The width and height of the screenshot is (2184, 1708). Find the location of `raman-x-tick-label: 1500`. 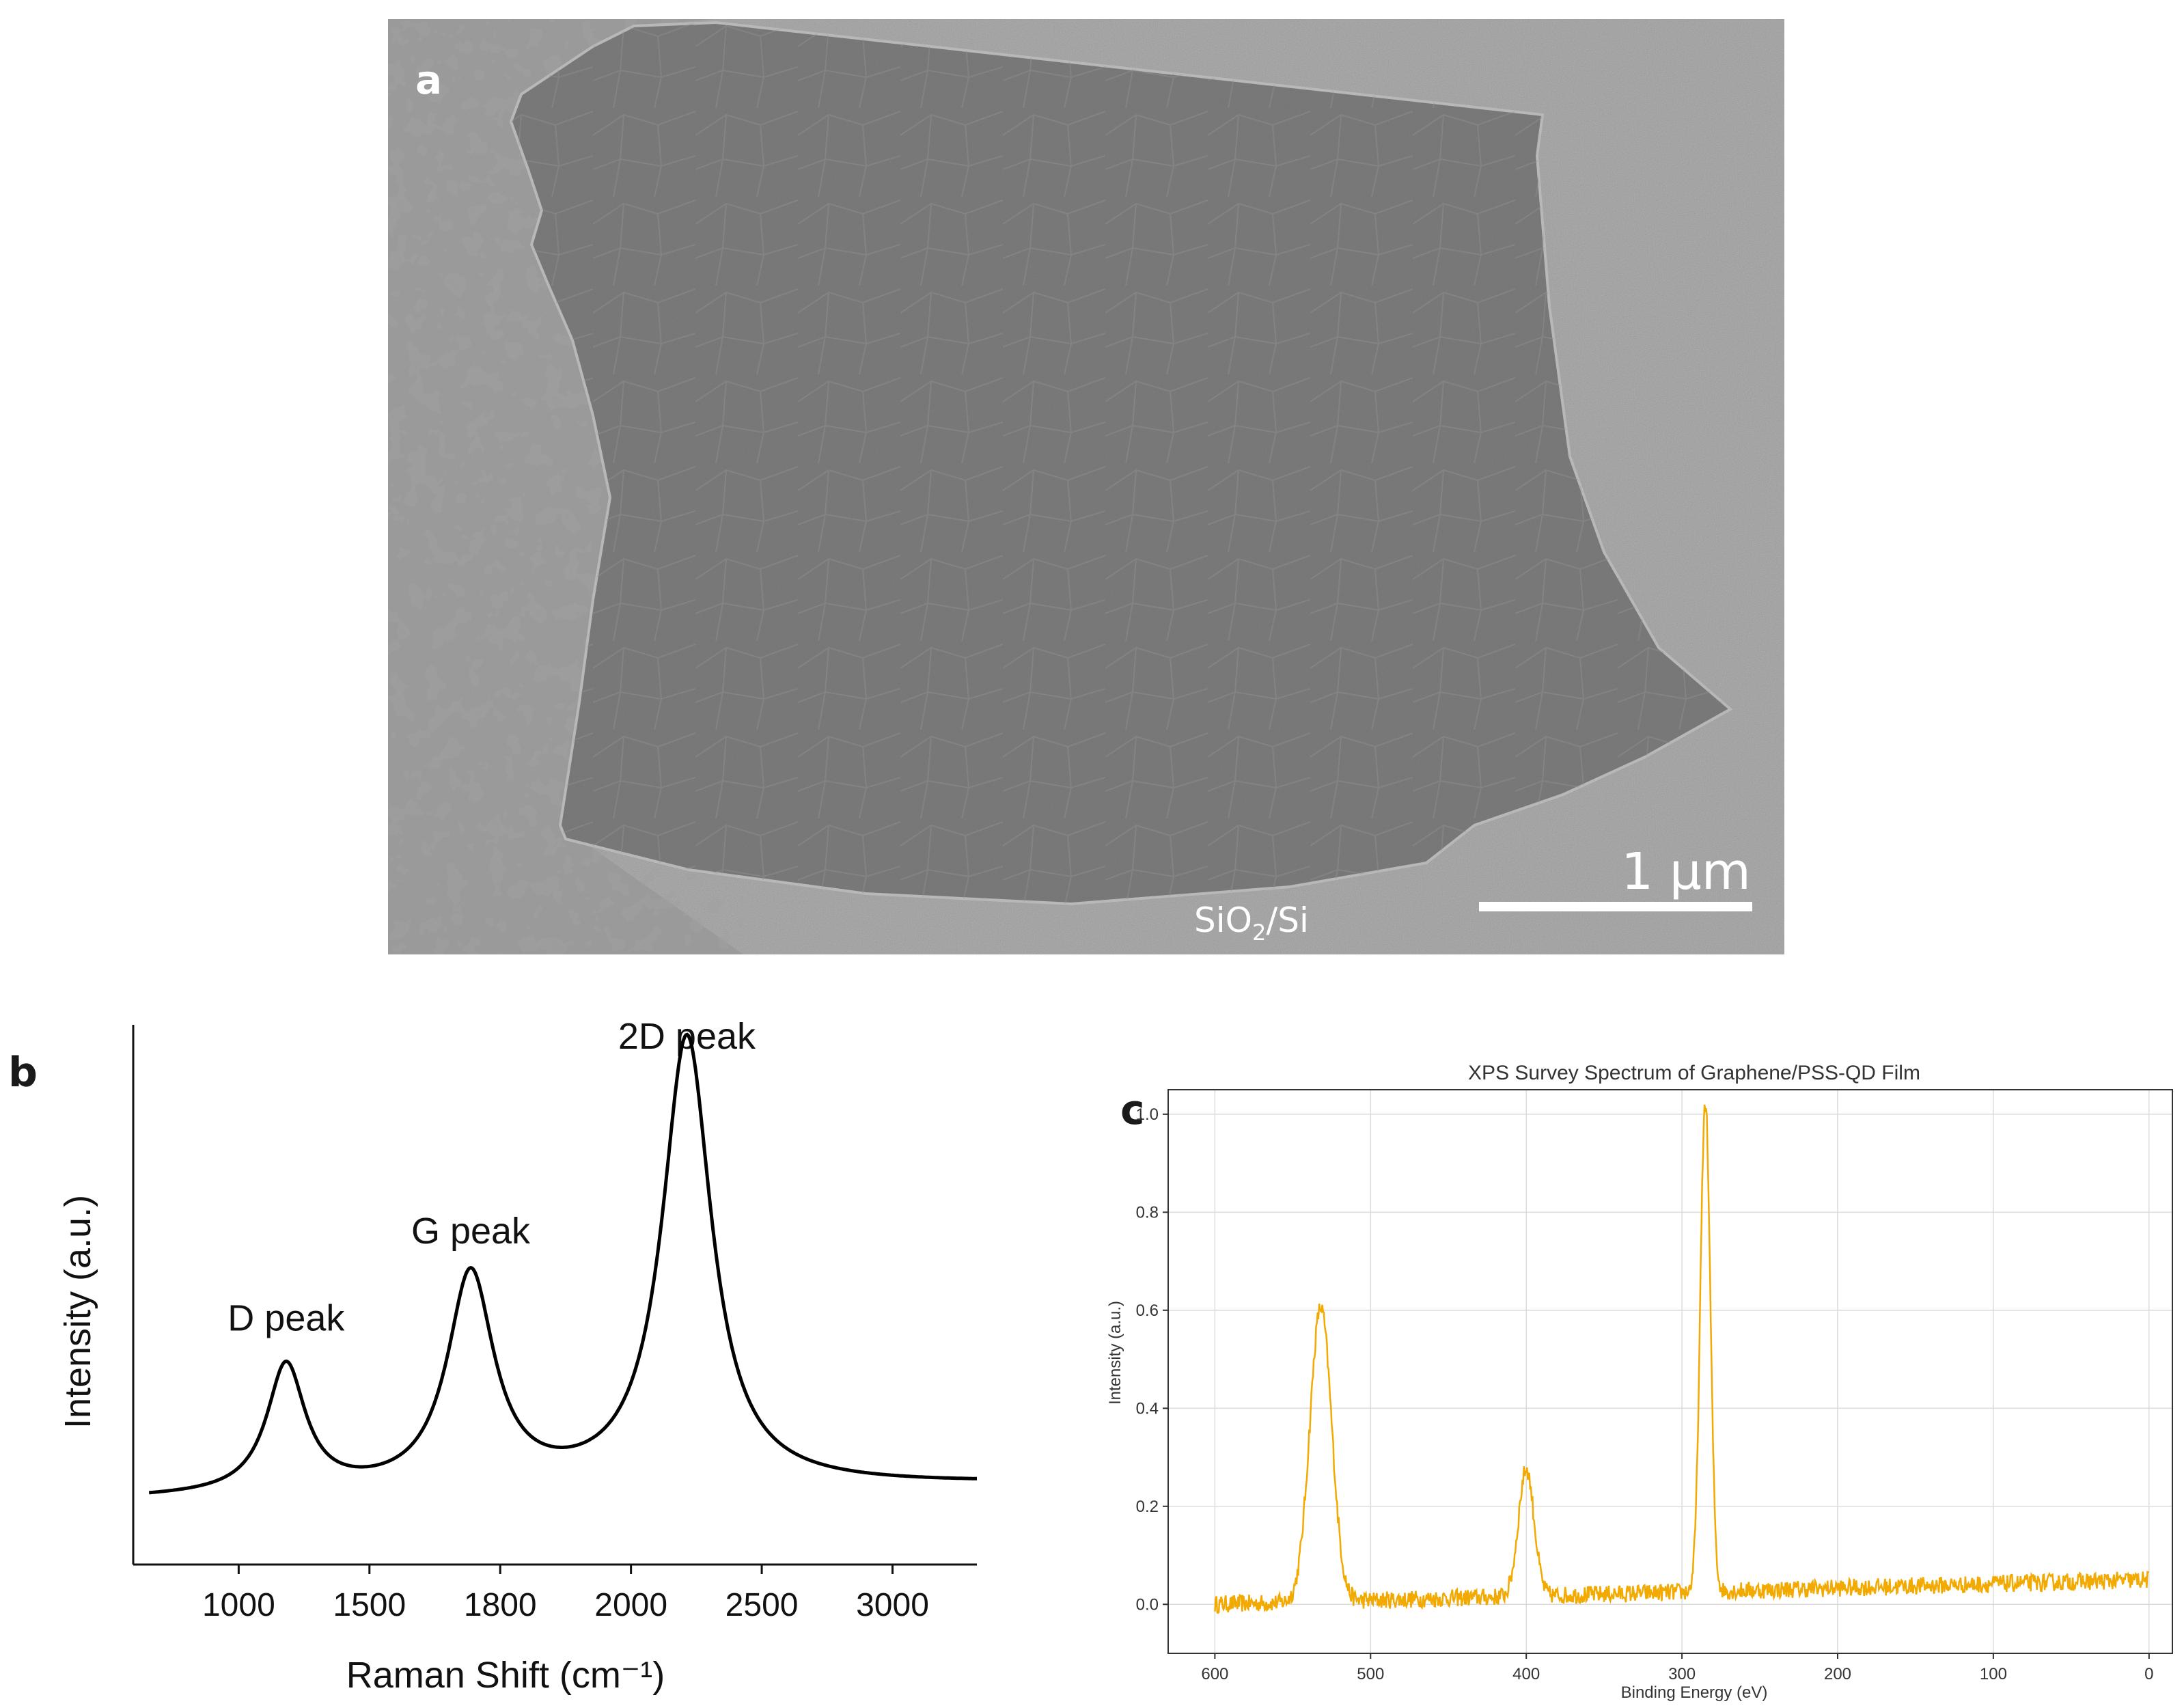

raman-x-tick-label: 1500 is located at coordinates (369, 1605).